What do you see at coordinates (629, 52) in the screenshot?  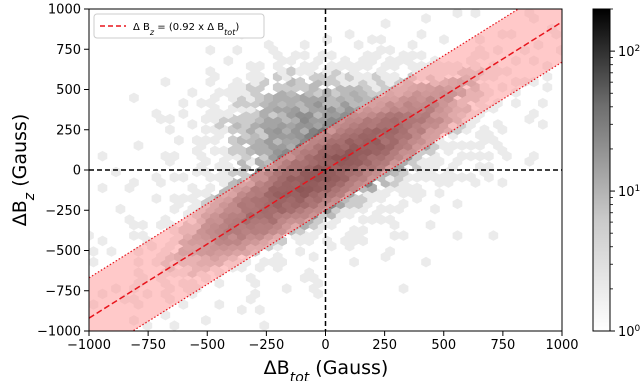 I see `colorbar-tick-label: 10²` at bounding box center [629, 52].